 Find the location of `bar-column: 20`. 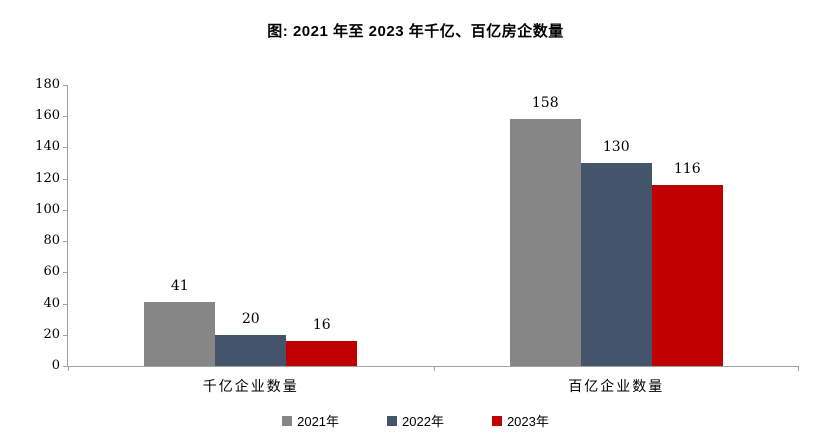

bar-column: 20 is located at coordinates (251, 338).